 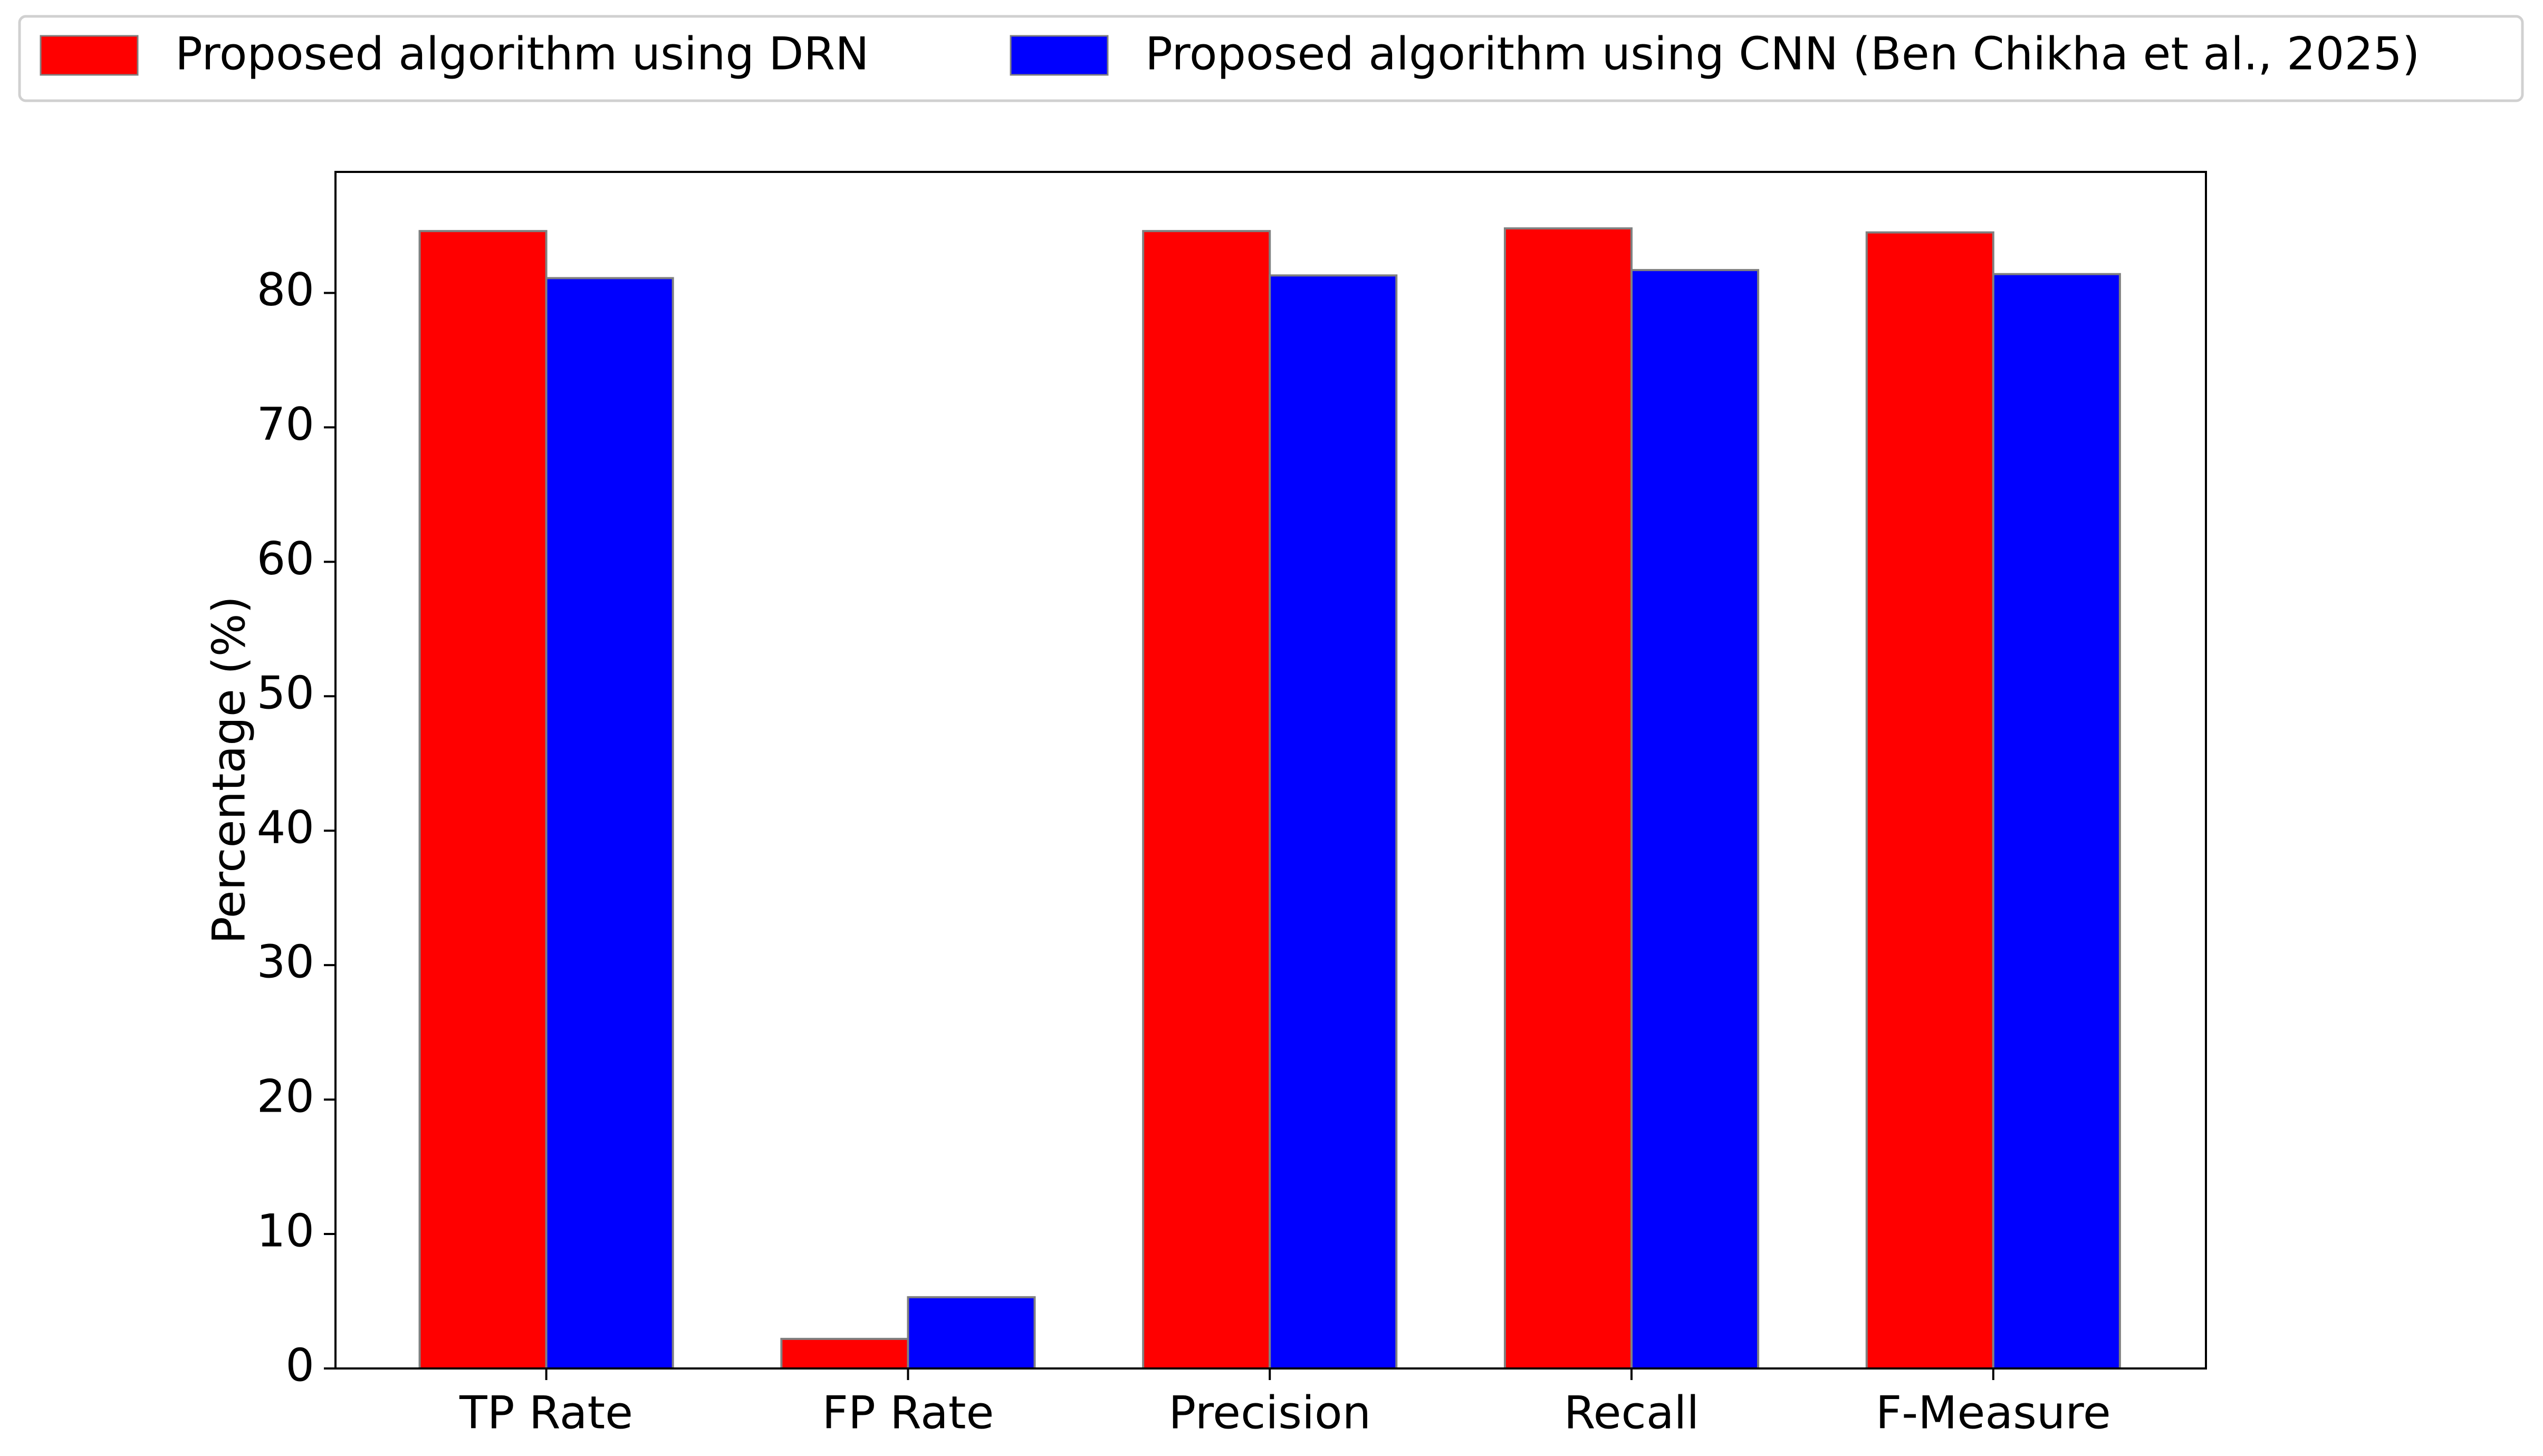 I want to click on x-tick-label: F-Measure, so click(x=1994, y=1412).